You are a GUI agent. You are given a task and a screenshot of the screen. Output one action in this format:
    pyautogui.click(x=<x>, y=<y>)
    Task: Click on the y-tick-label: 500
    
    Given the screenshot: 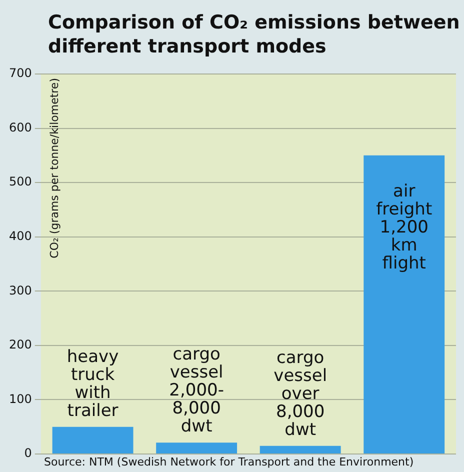 What is the action you would take?
    pyautogui.click(x=20, y=181)
    